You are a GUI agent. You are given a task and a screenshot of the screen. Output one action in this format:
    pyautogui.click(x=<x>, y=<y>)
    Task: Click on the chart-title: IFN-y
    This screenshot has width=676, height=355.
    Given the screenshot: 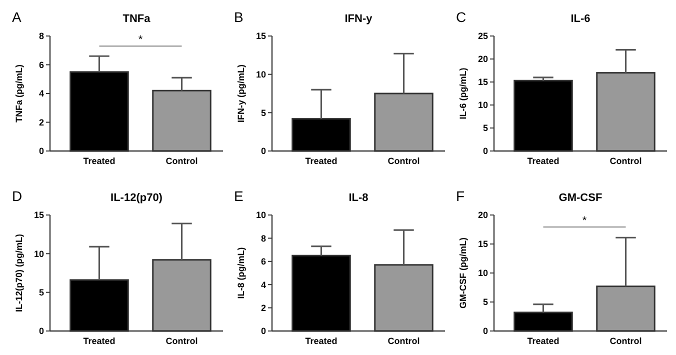 What is the action you would take?
    pyautogui.click(x=359, y=19)
    